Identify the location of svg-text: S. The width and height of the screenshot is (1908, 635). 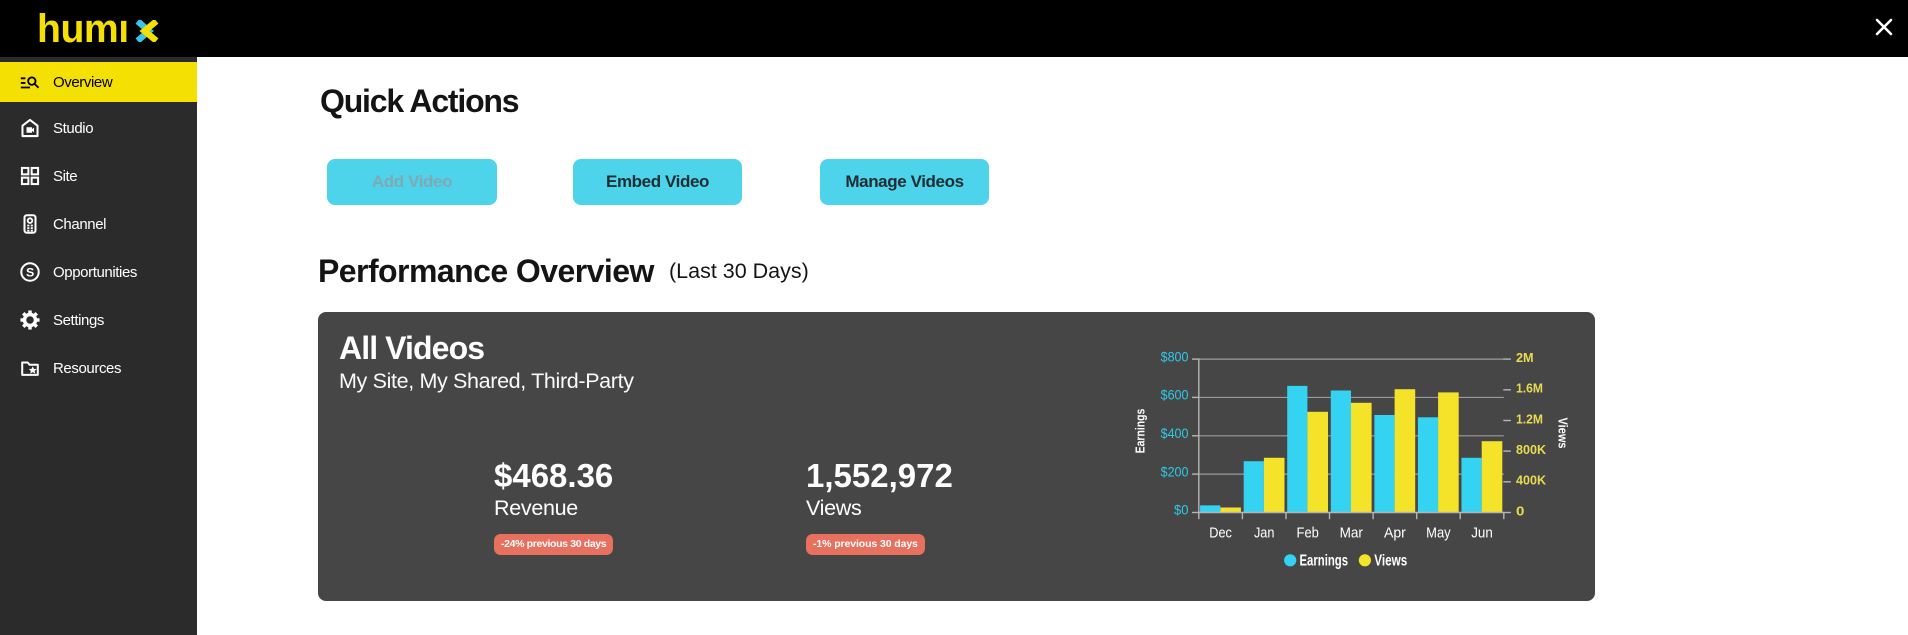
(30, 272).